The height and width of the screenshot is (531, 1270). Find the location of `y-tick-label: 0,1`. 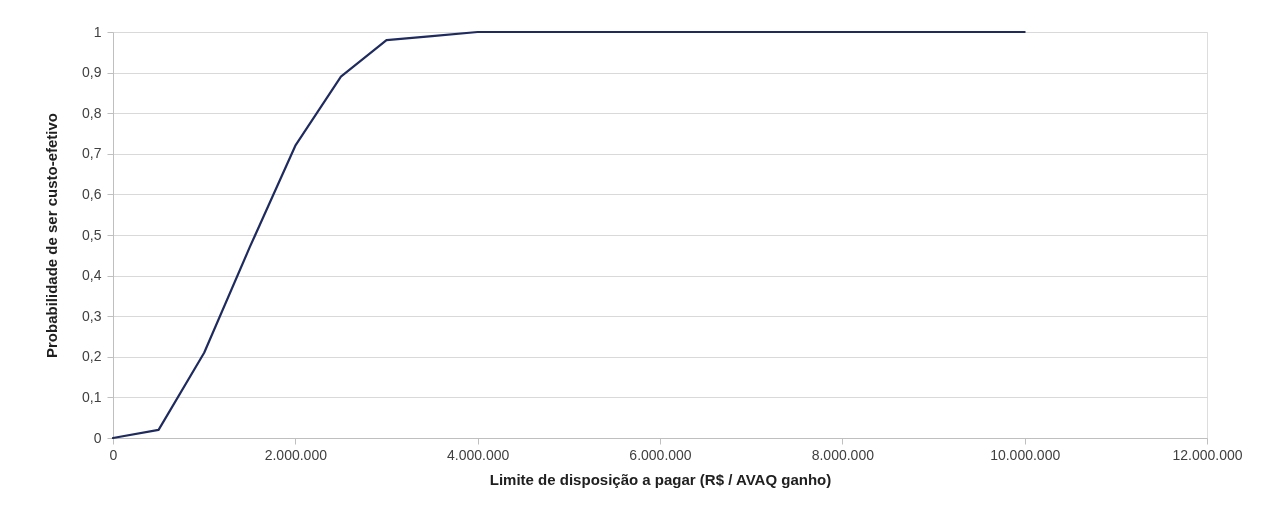

y-tick-label: 0,1 is located at coordinates (92, 396).